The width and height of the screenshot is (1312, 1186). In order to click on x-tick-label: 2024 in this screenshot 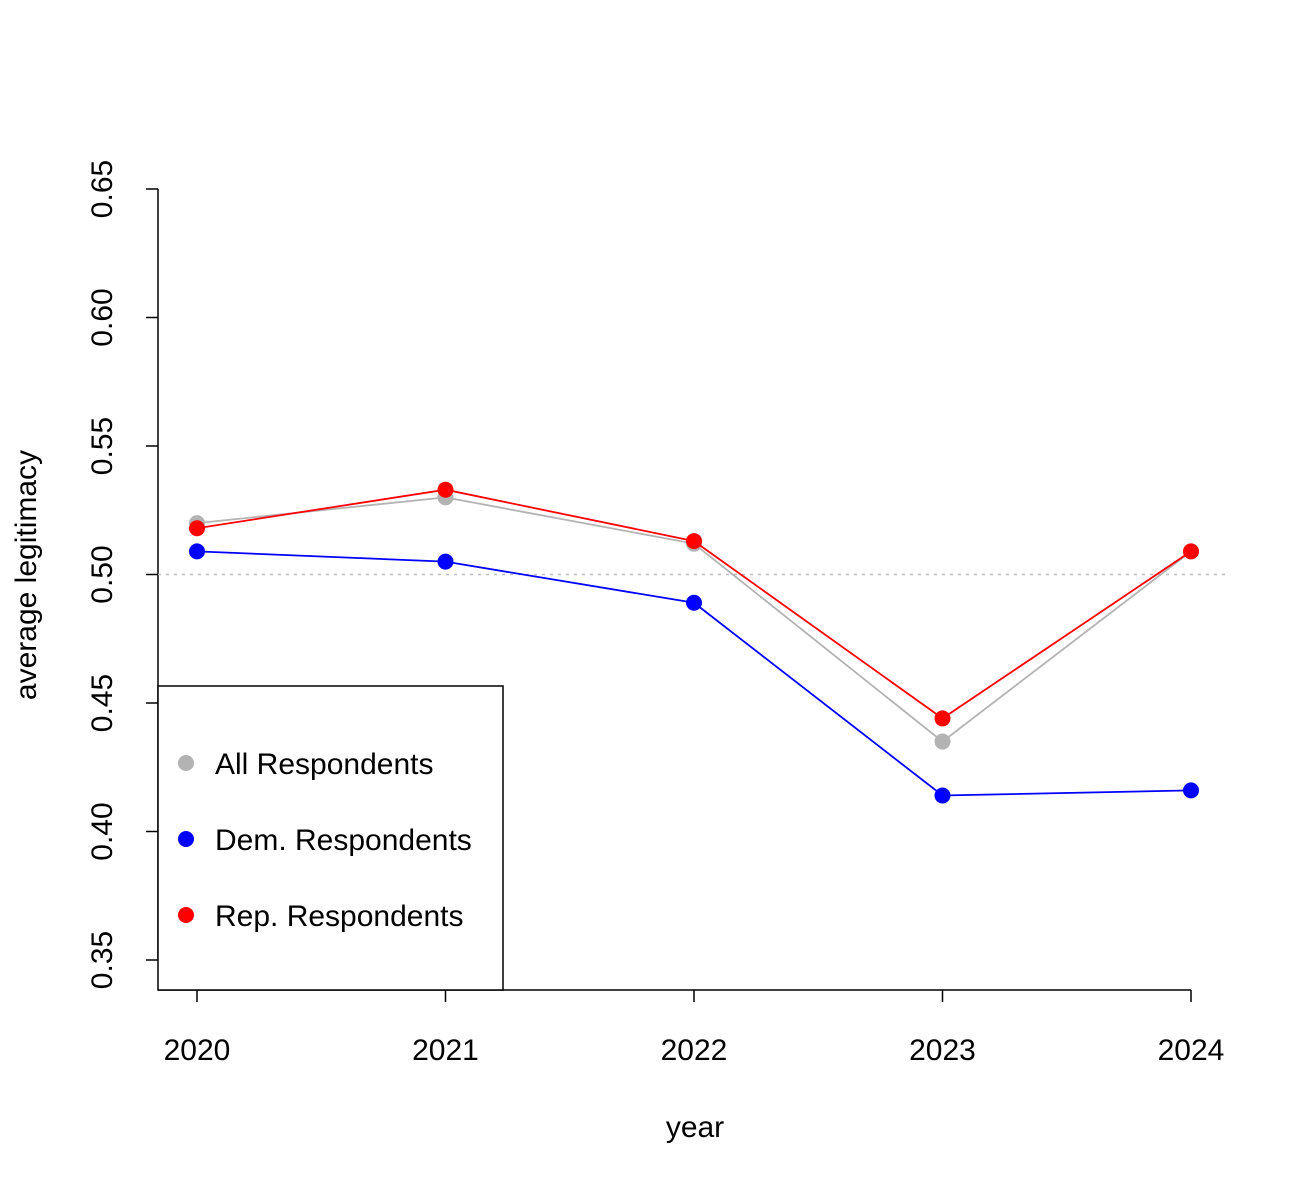, I will do `click(1191, 1050)`.